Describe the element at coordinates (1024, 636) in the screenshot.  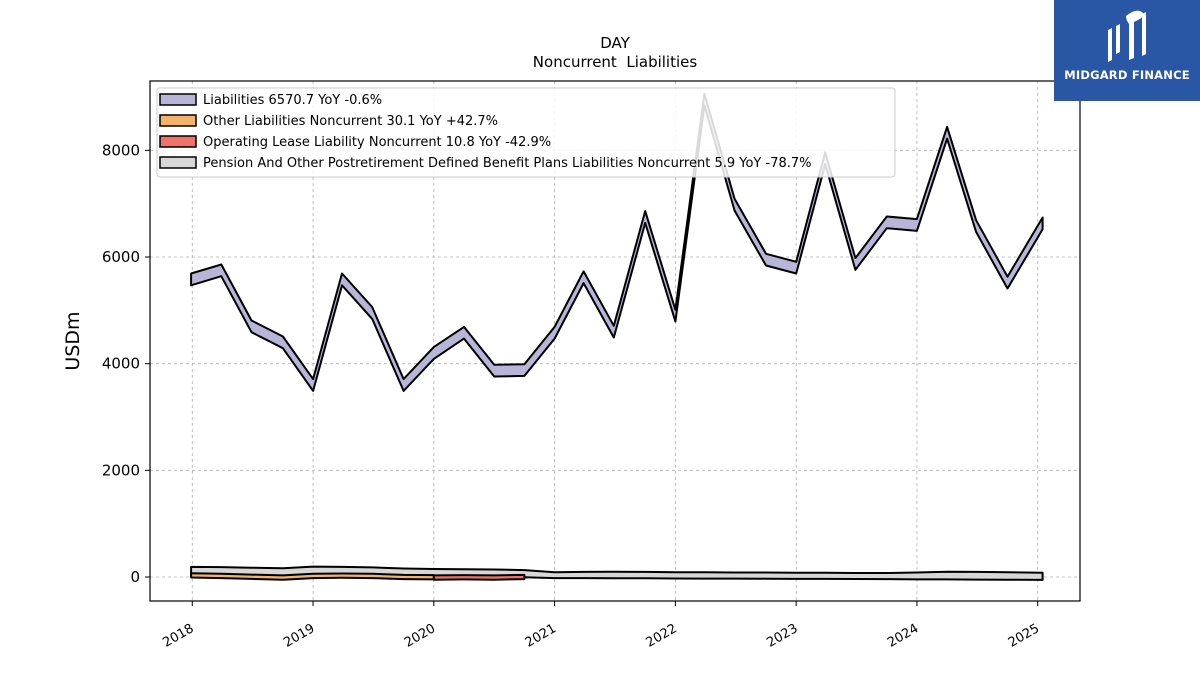
I see `x-tick-label: 2025` at that location.